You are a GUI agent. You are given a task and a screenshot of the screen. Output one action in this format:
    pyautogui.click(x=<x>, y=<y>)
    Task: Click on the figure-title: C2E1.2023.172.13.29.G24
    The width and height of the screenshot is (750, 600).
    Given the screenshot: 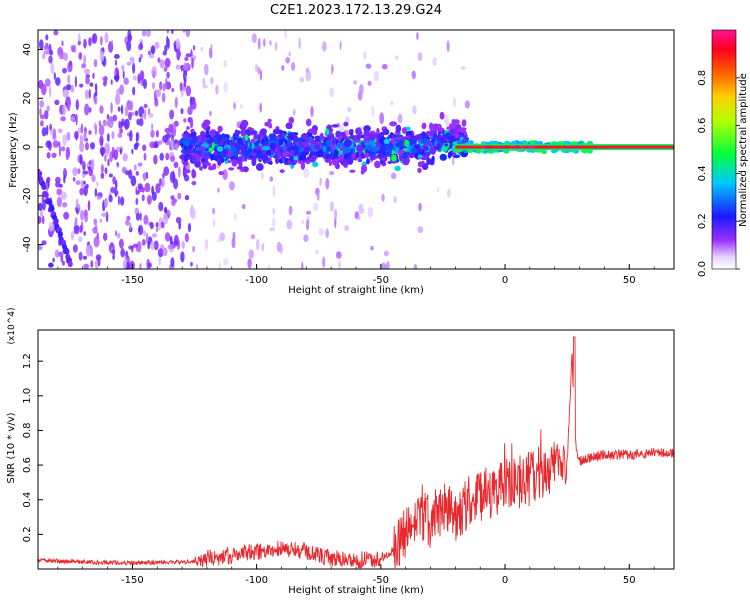 What is the action you would take?
    pyautogui.click(x=356, y=10)
    